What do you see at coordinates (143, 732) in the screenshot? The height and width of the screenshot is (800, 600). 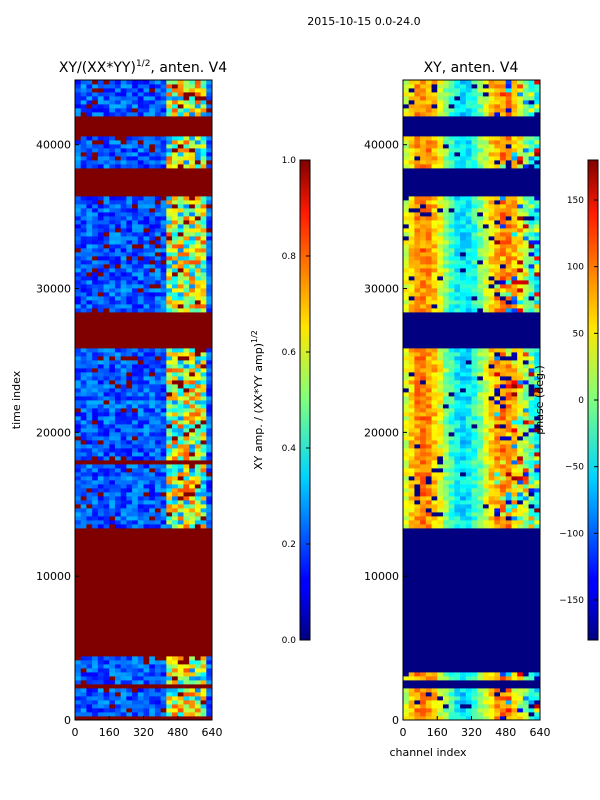 I see `amplitude-x-tick-label: 320` at bounding box center [143, 732].